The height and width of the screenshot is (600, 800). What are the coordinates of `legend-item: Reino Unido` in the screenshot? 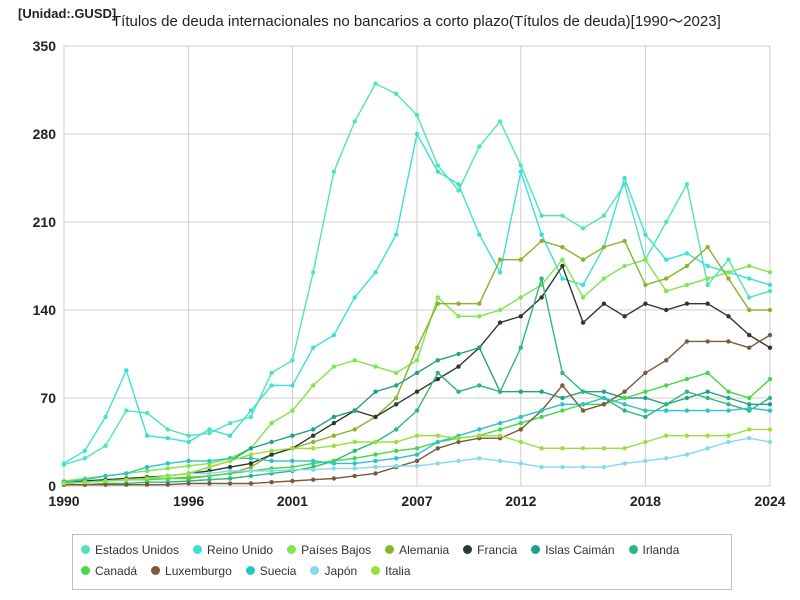 It's located at (233, 549).